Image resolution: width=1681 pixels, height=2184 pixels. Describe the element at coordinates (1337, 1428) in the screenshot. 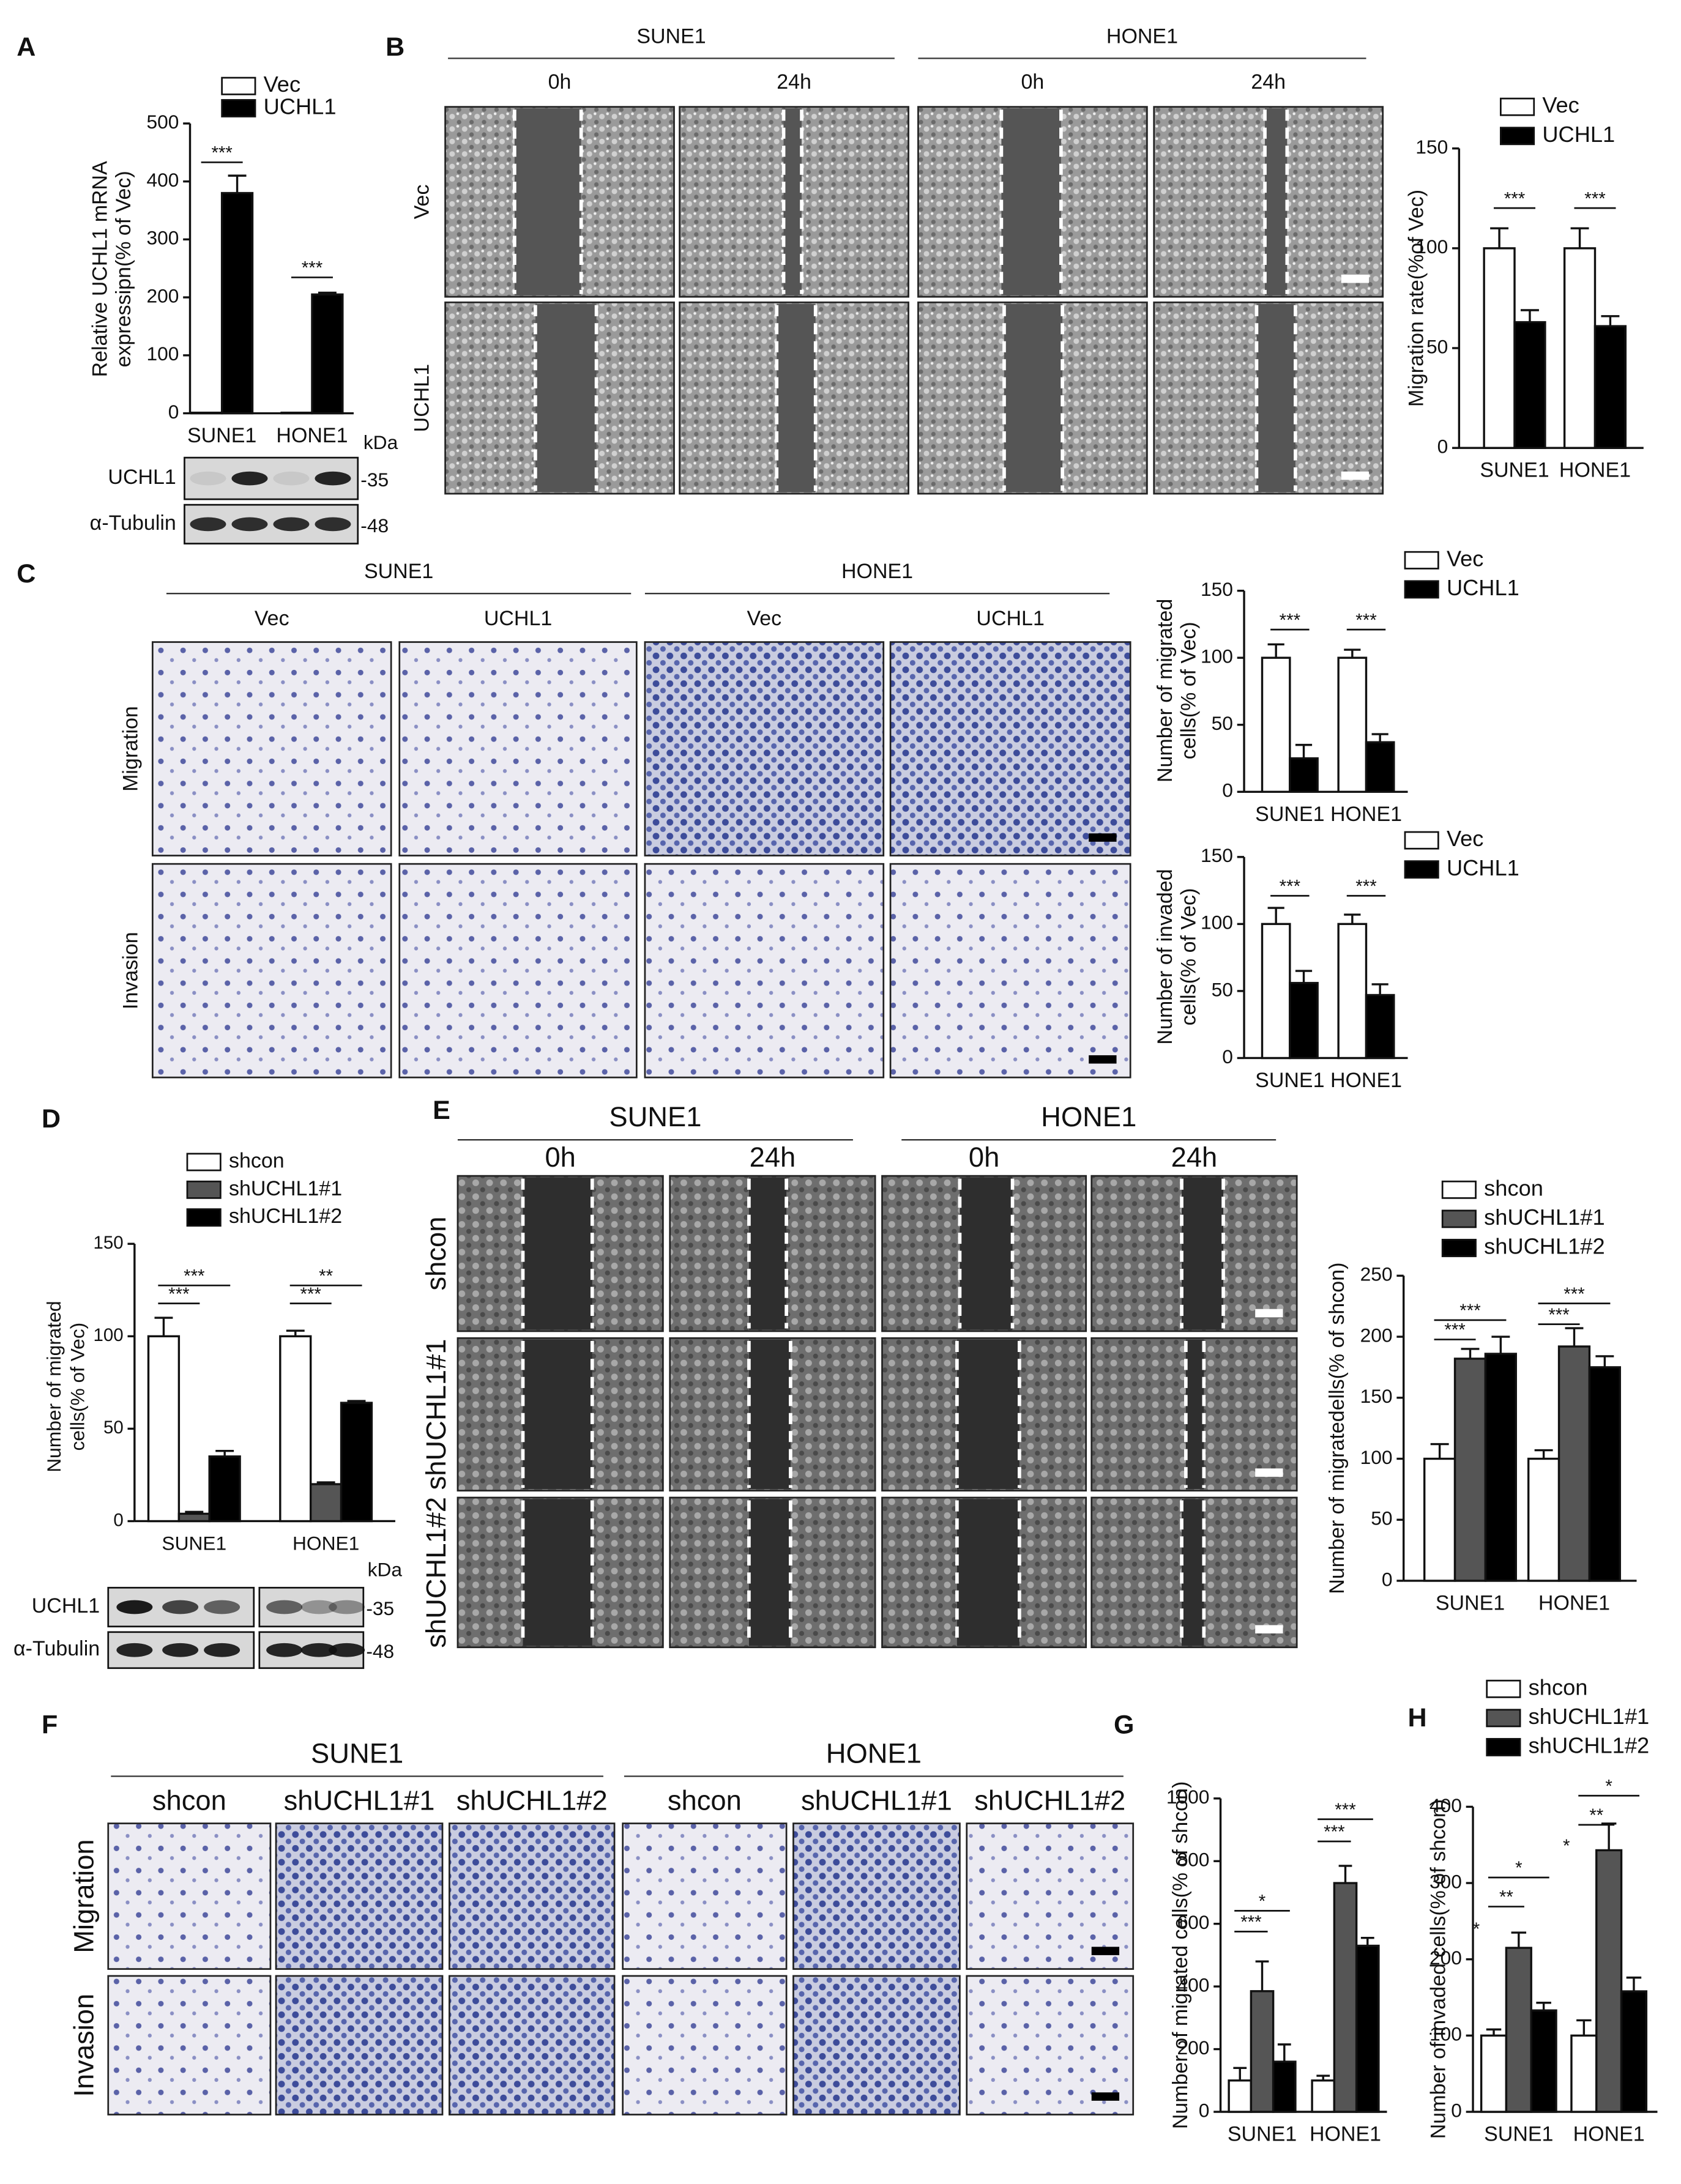

I see `y-axis-label: Number of migratedells(% of shcon)` at that location.